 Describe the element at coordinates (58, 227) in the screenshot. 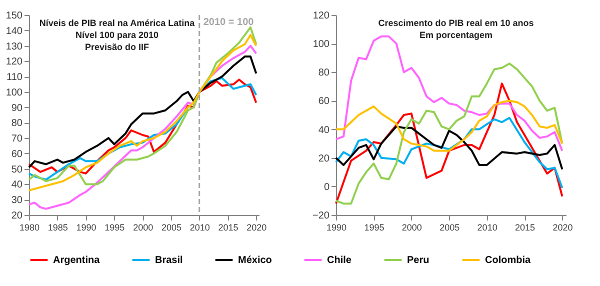

I see `x-tick-label: 1985` at that location.